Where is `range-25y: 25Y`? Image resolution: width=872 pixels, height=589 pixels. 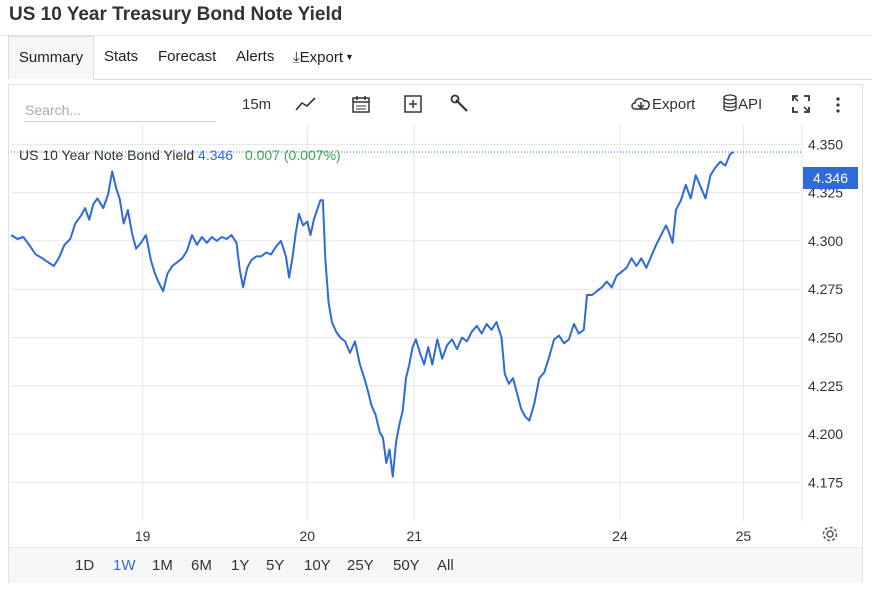 range-25y: 25Y is located at coordinates (360, 565).